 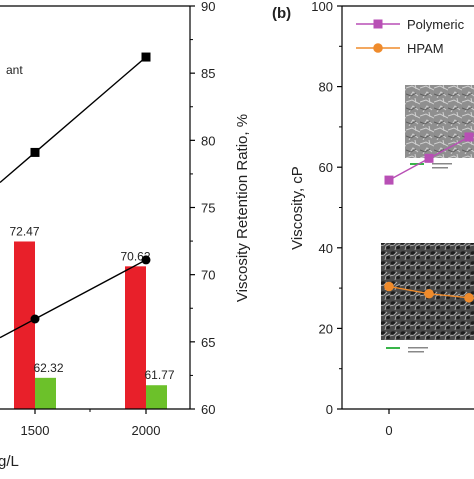 I want to click on y2-tick-label-65: 65, so click(x=208, y=342).